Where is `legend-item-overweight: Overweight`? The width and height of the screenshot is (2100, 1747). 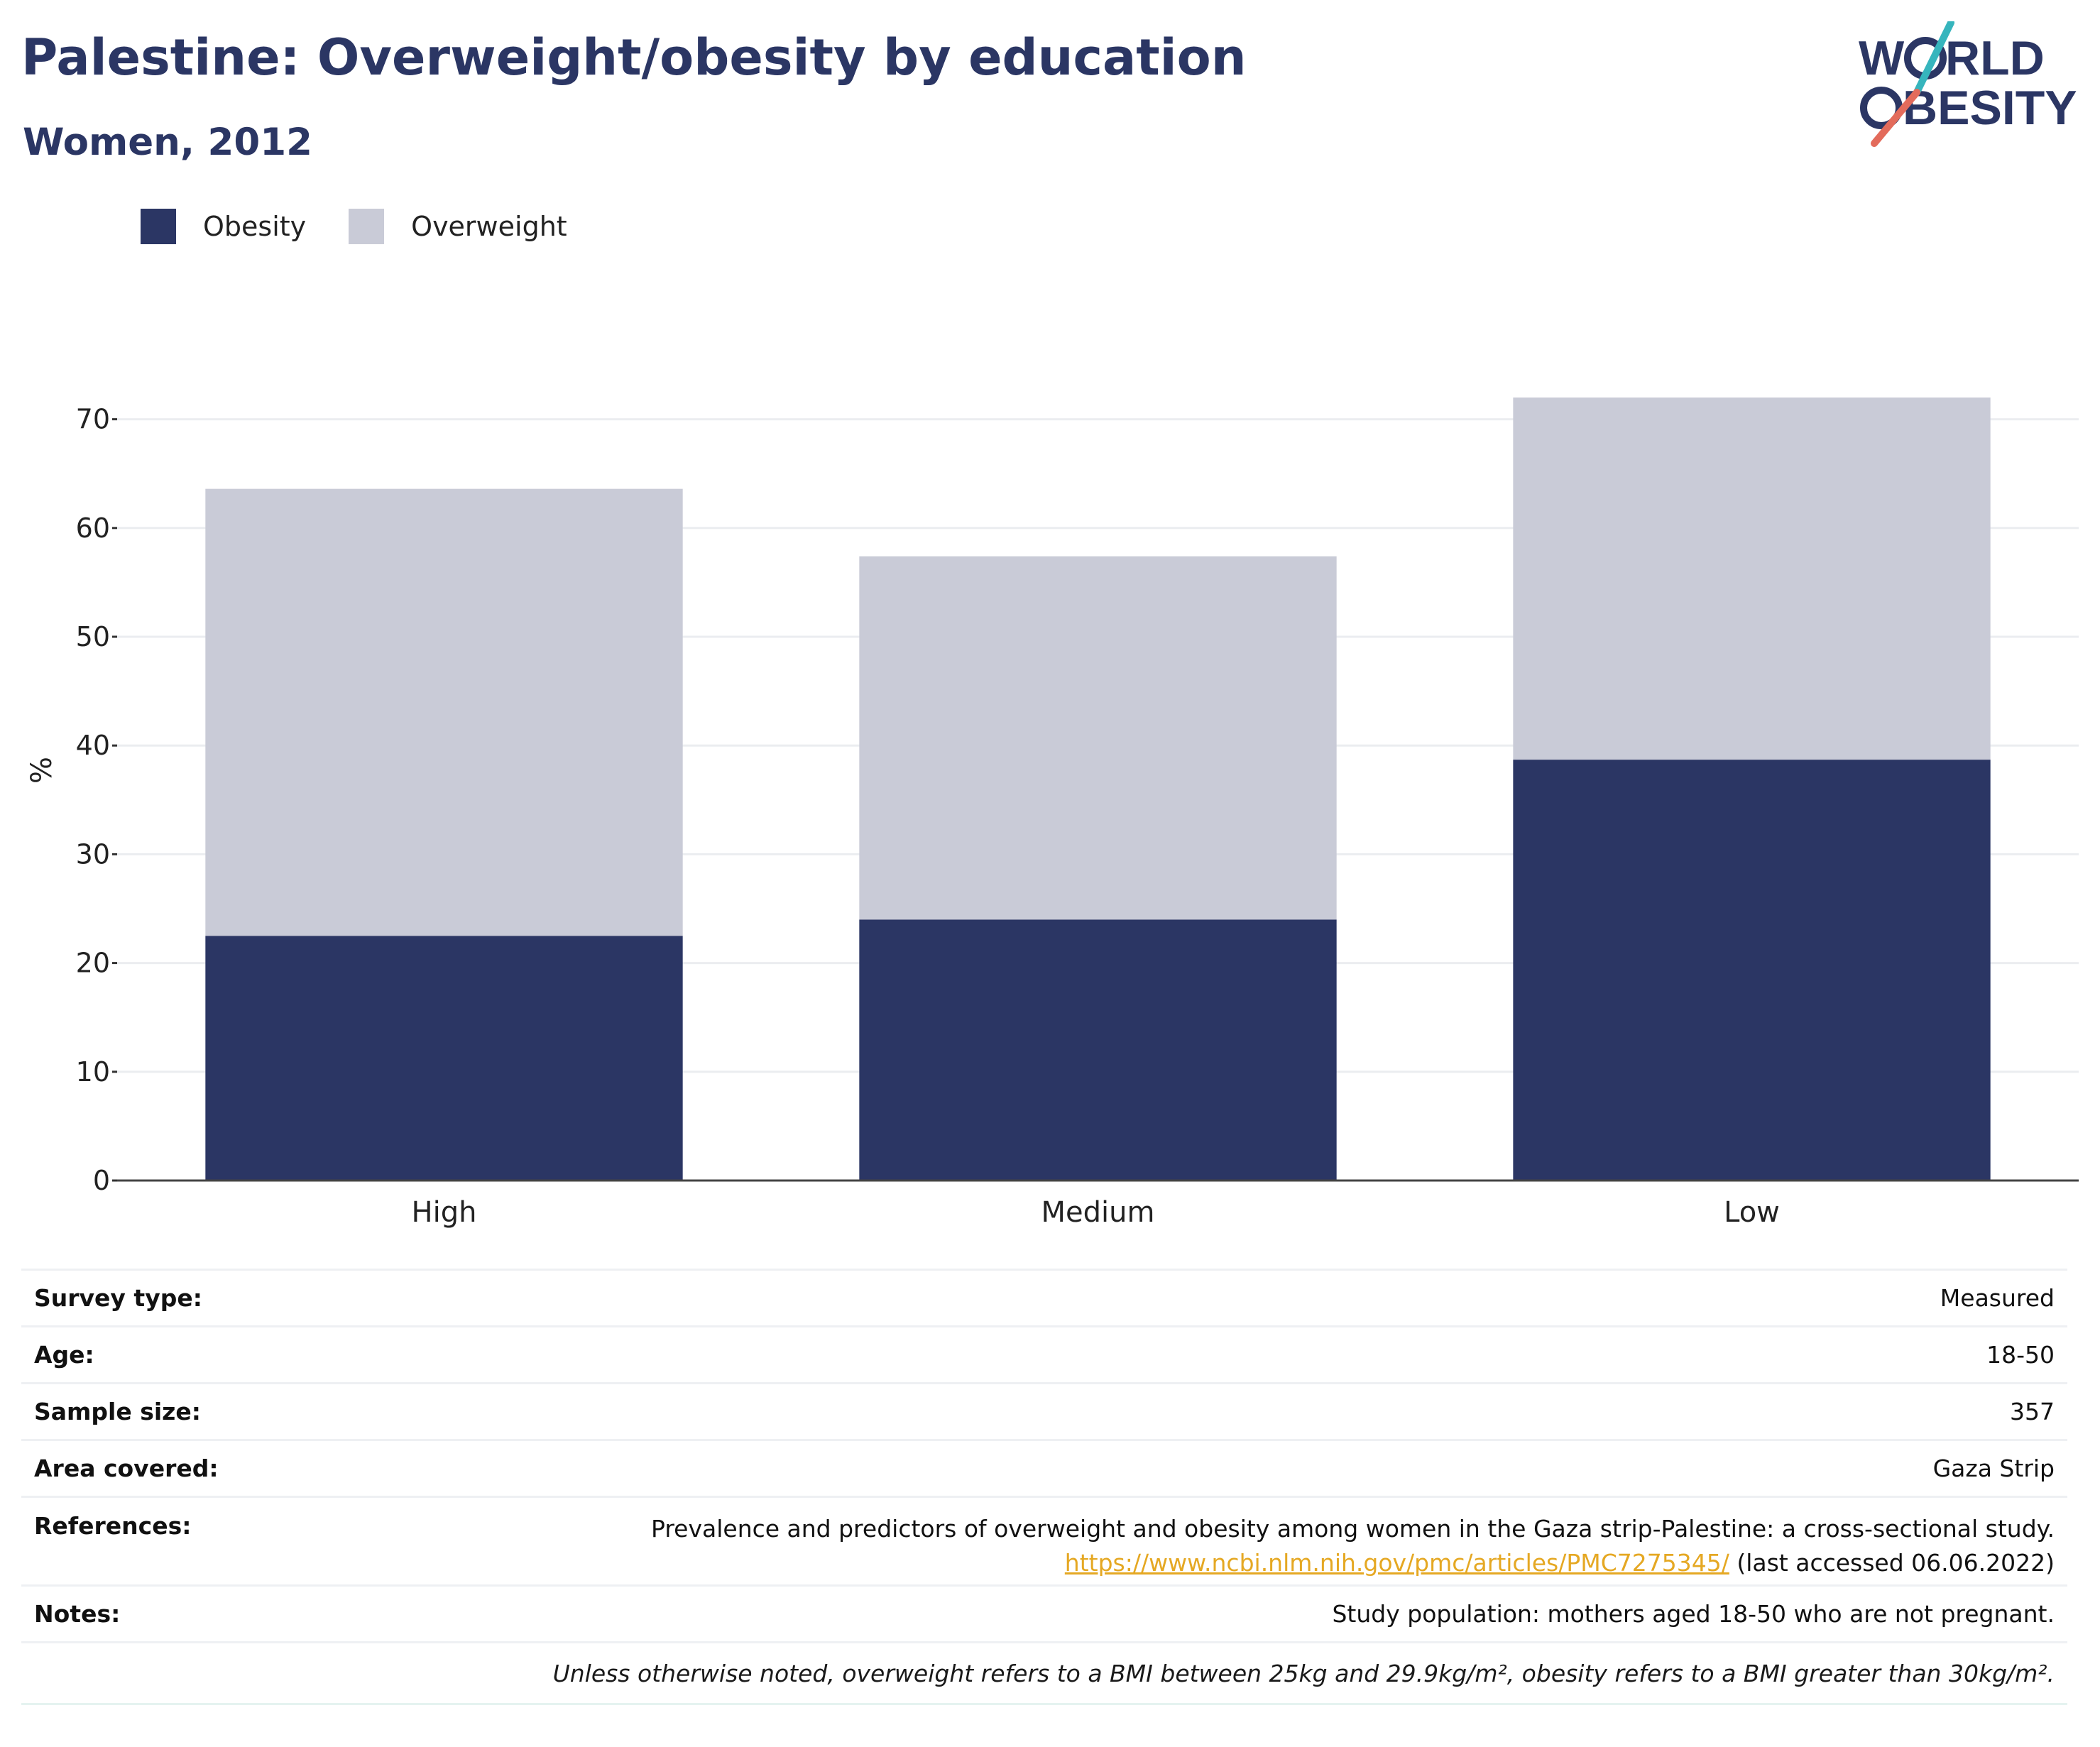 legend-item-overweight: Overweight is located at coordinates (458, 226).